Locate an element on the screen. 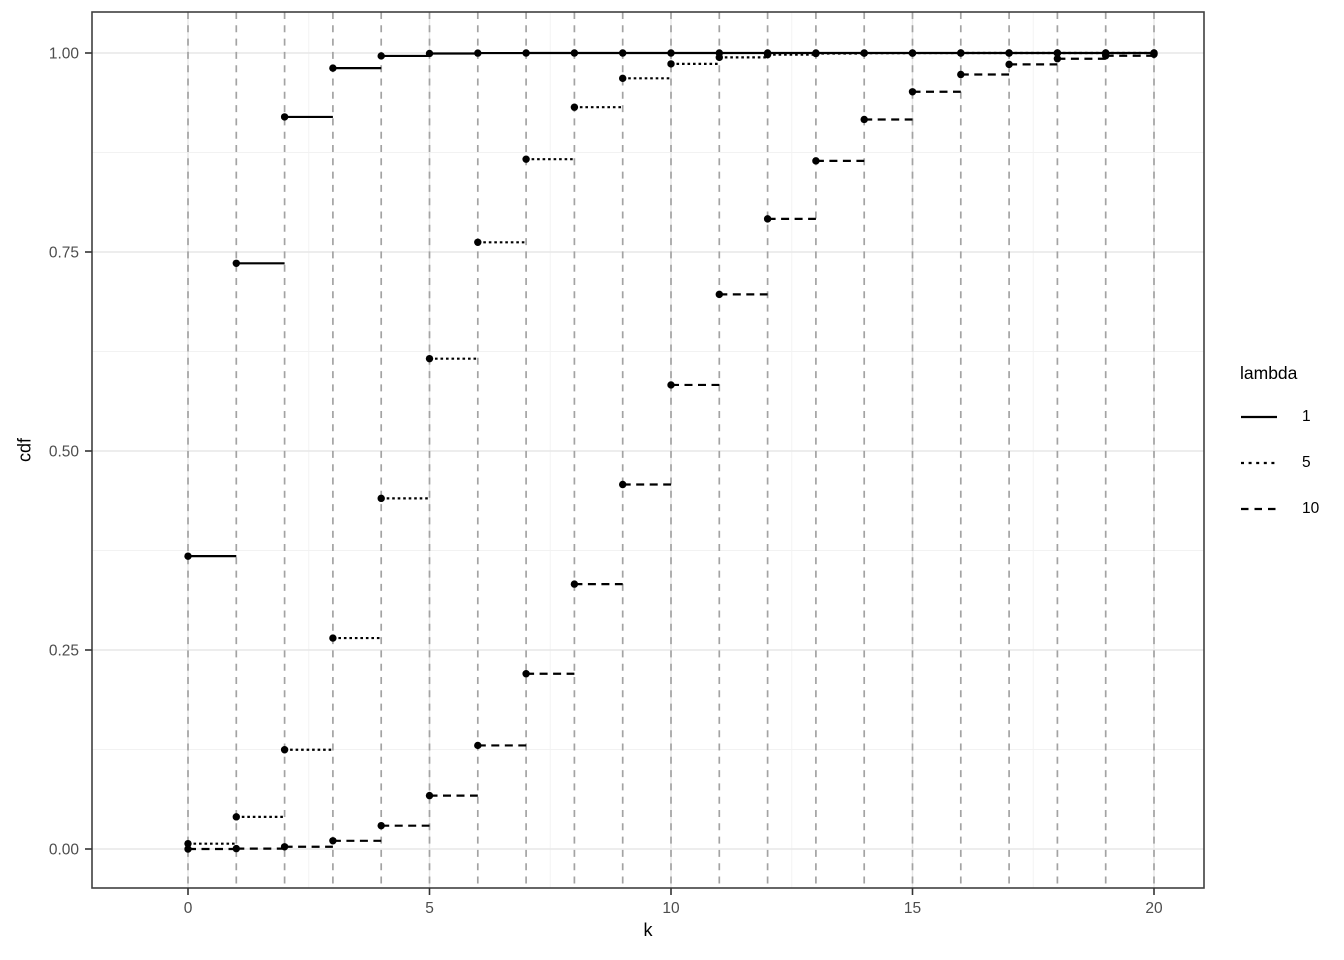 This screenshot has width=1344, height=960. x-tick-label: 10 is located at coordinates (671, 908).